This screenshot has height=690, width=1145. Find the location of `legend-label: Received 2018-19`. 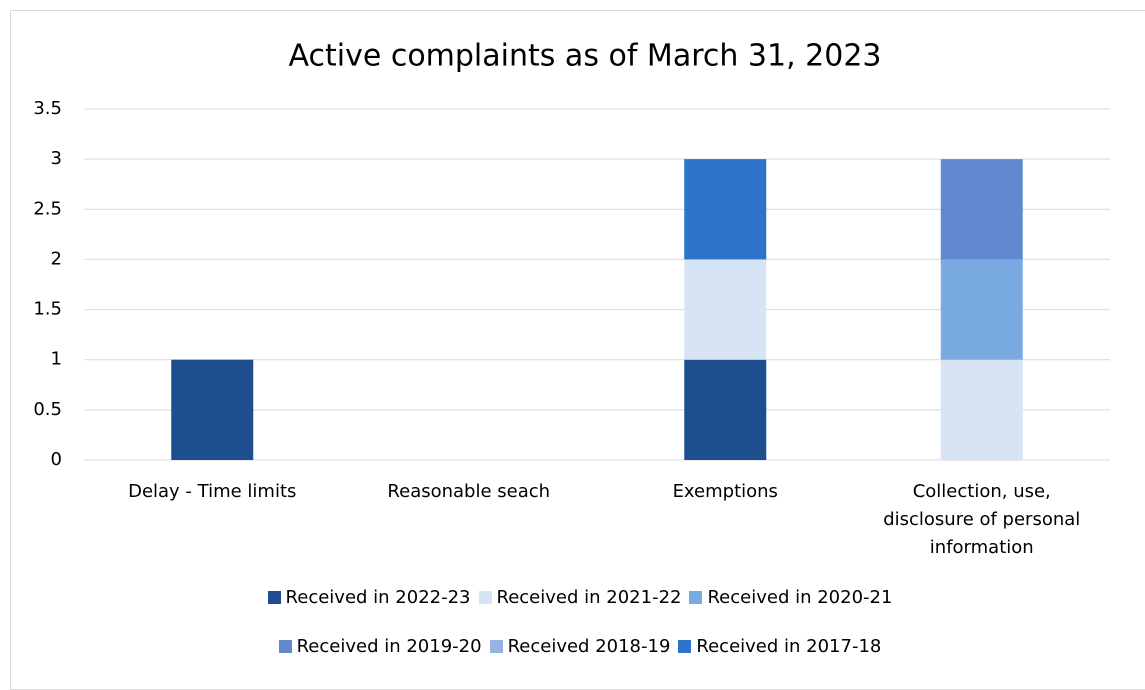

legend-label: Received 2018-19 is located at coordinates (589, 646).